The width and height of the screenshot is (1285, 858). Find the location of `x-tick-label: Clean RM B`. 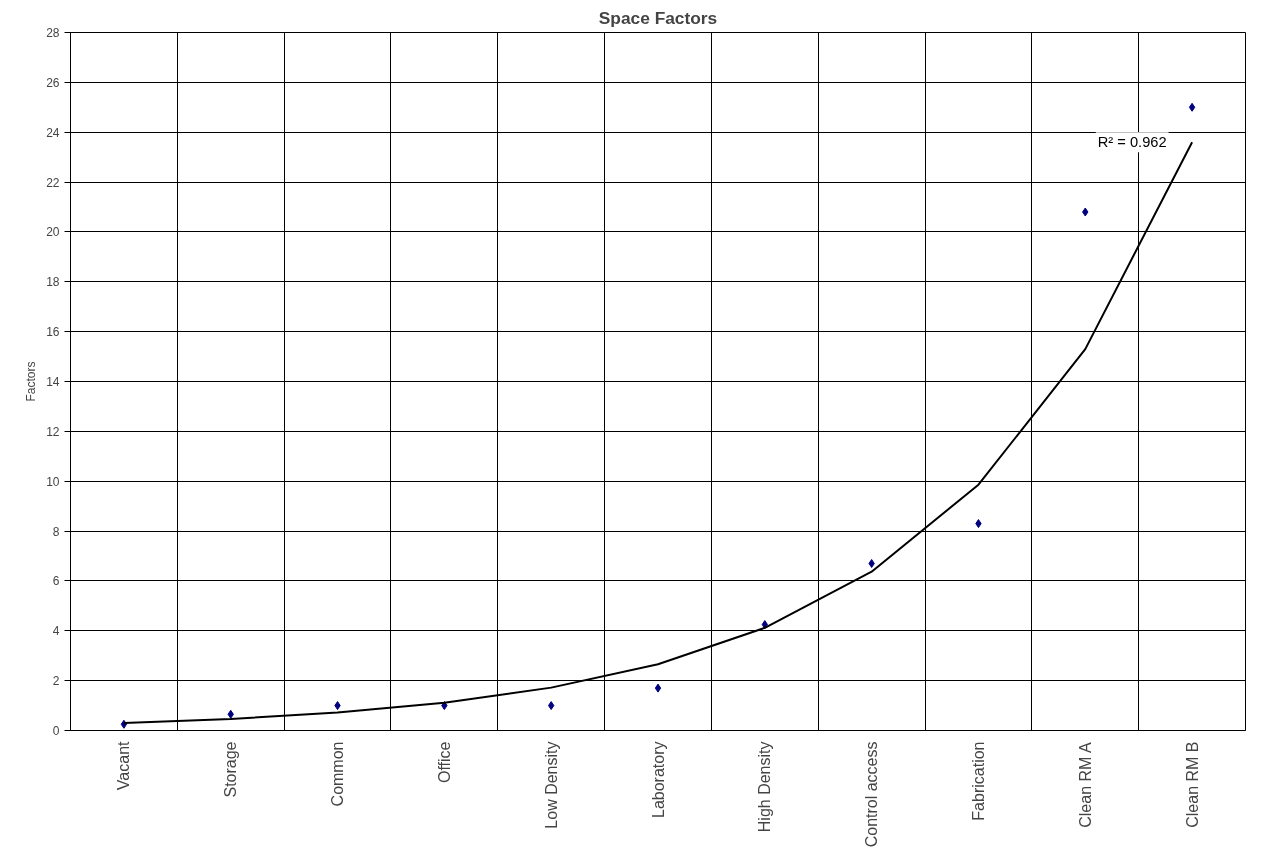

x-tick-label: Clean RM B is located at coordinates (1192, 784).